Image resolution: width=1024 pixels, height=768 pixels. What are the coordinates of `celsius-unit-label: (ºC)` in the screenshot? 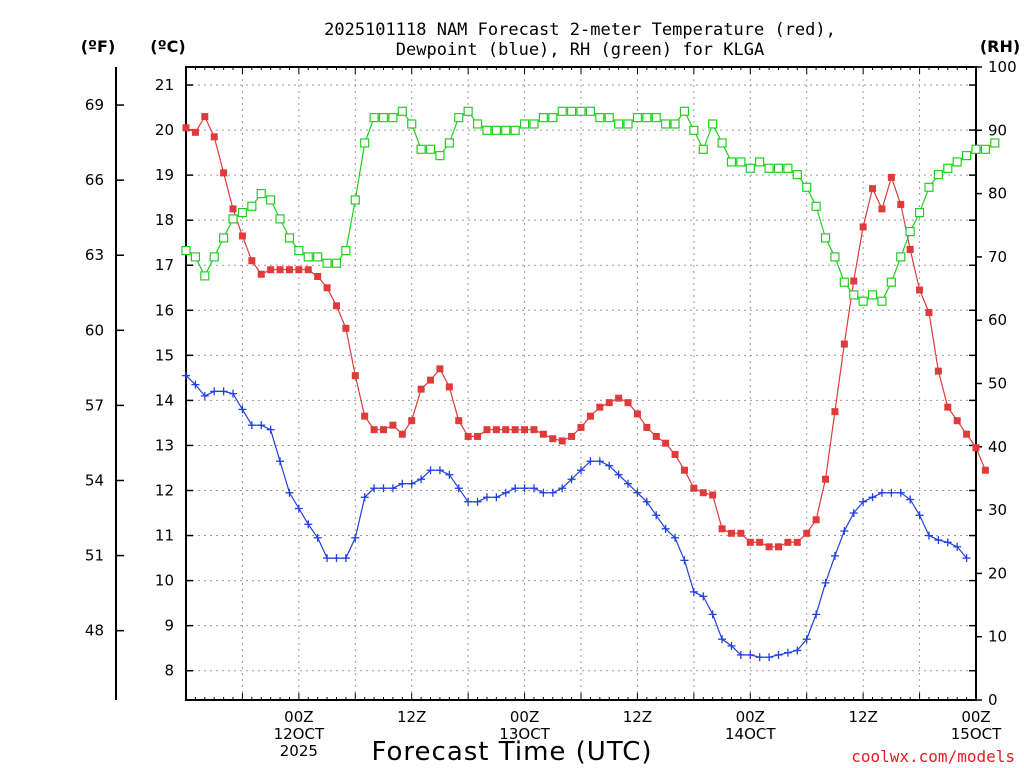 It's located at (167, 46).